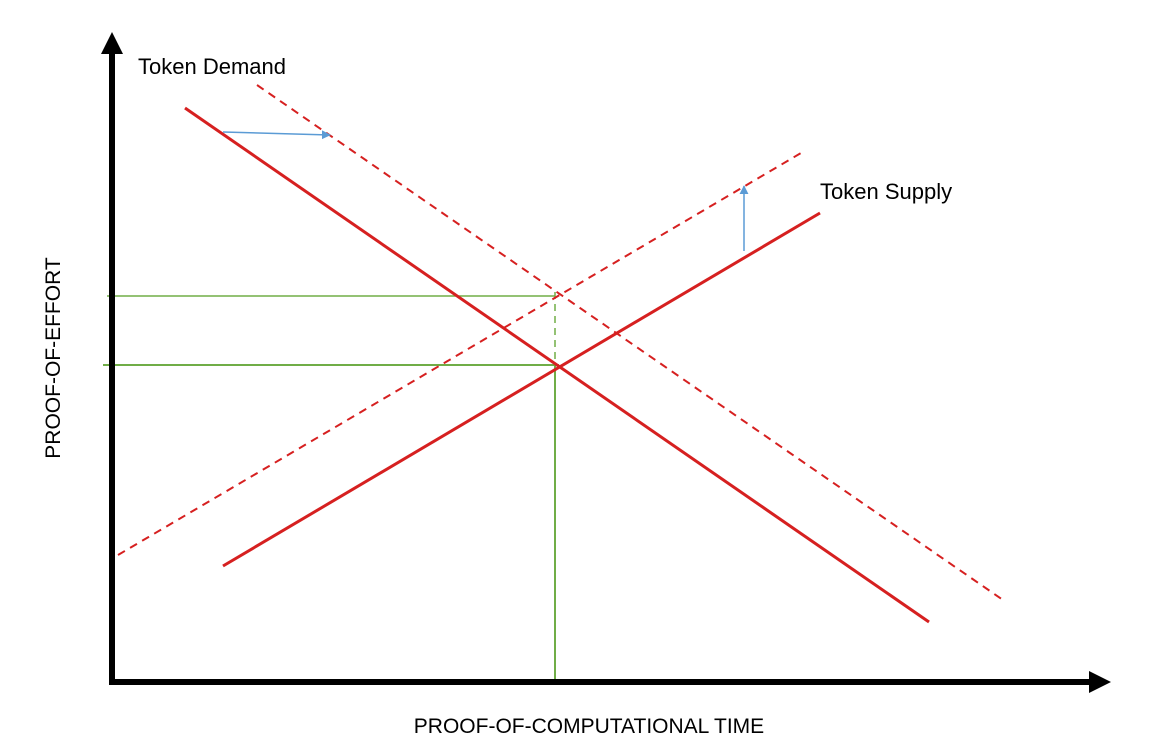 This screenshot has height=752, width=1154. Describe the element at coordinates (112, 43) in the screenshot. I see `y-axis-arrowhead` at that location.